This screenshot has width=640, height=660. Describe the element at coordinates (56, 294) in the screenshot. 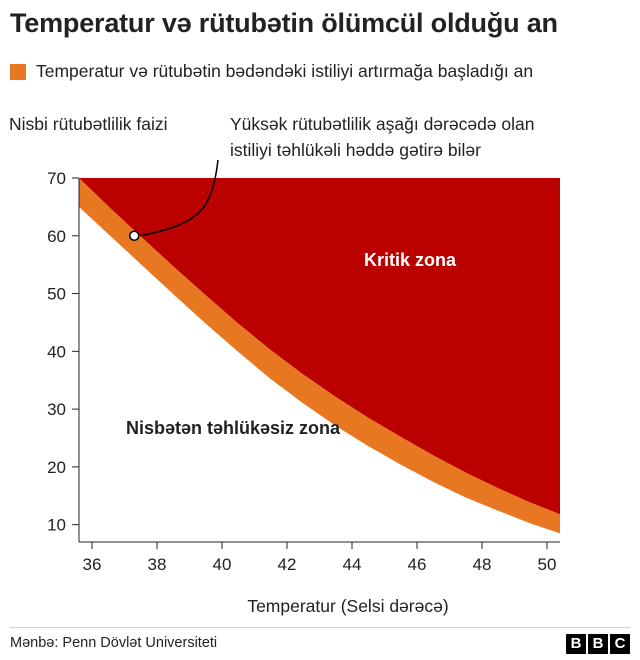

I see `y-tick-label: 50` at that location.